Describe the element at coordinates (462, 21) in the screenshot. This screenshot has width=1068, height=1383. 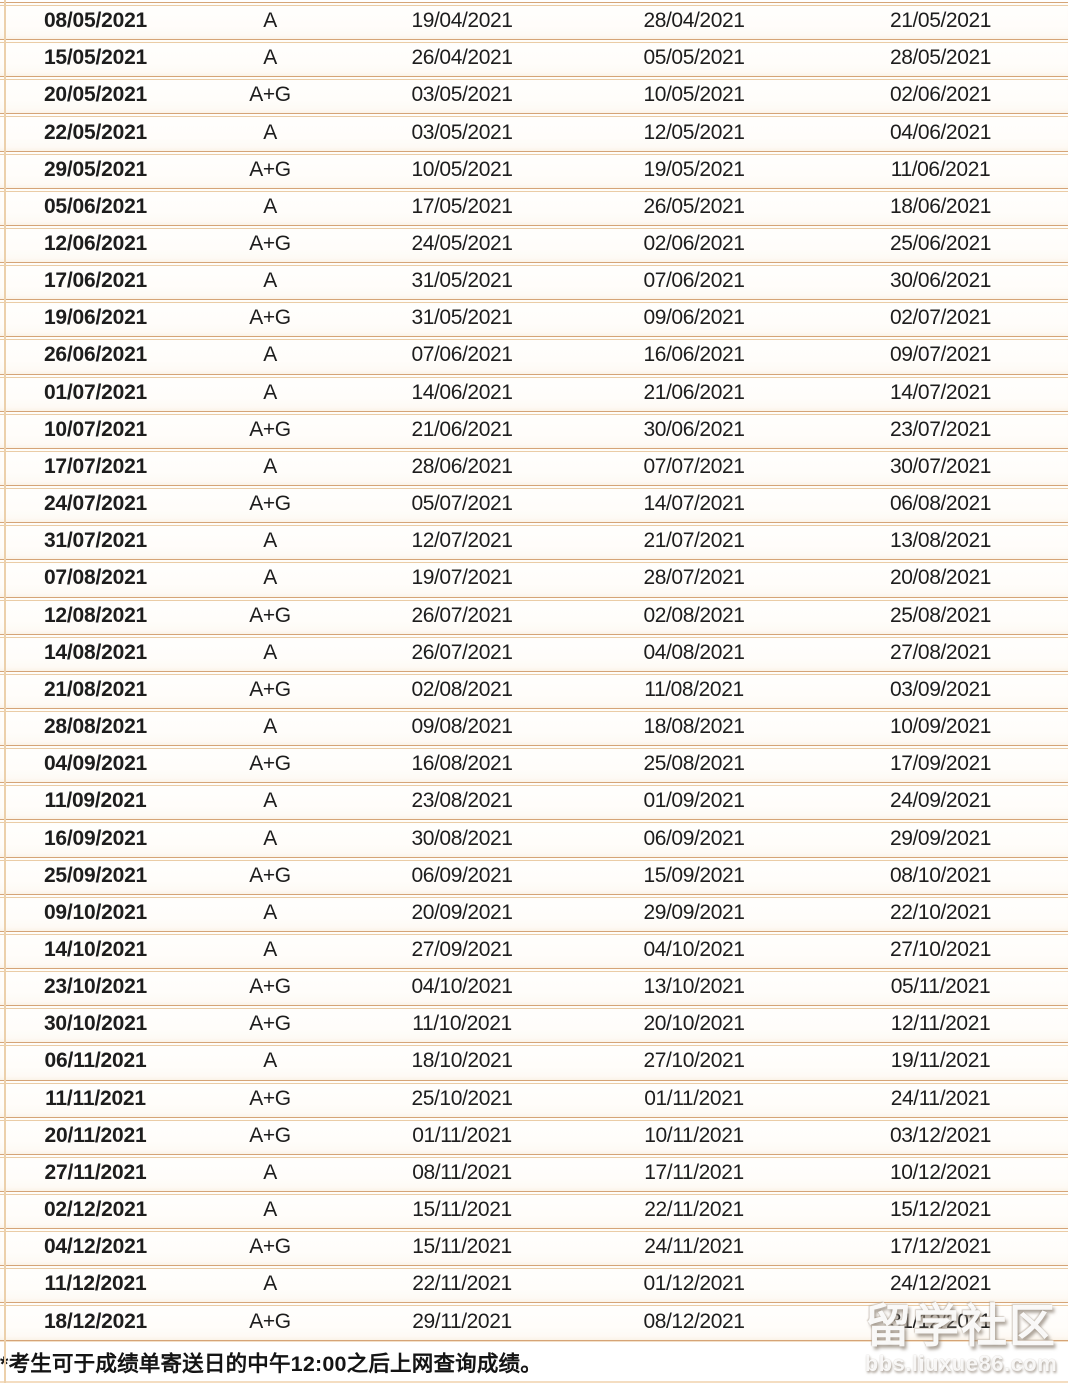
I see `registration-date-cell: 19/04/2021` at that location.